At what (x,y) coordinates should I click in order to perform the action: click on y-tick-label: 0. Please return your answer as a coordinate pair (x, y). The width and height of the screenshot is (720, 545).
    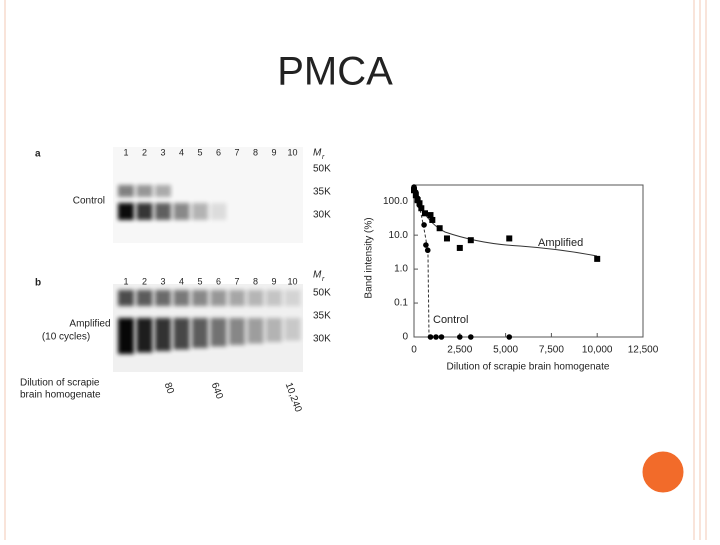
    Looking at the image, I should click on (405, 337).